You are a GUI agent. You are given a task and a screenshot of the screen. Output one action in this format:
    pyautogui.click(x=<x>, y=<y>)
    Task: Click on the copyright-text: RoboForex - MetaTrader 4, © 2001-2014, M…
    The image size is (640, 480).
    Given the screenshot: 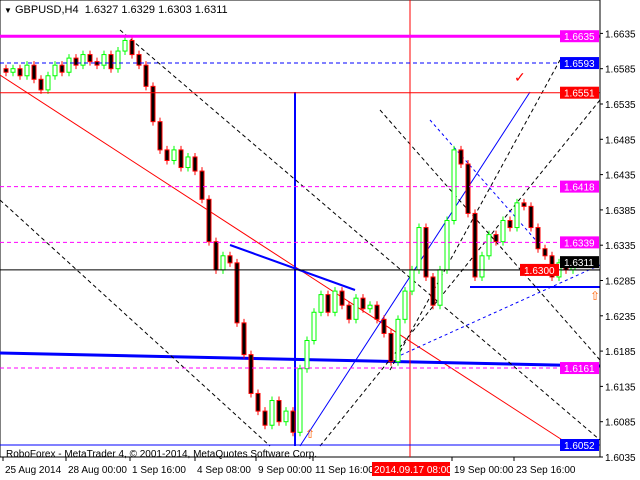 What is the action you would take?
    pyautogui.click(x=162, y=454)
    